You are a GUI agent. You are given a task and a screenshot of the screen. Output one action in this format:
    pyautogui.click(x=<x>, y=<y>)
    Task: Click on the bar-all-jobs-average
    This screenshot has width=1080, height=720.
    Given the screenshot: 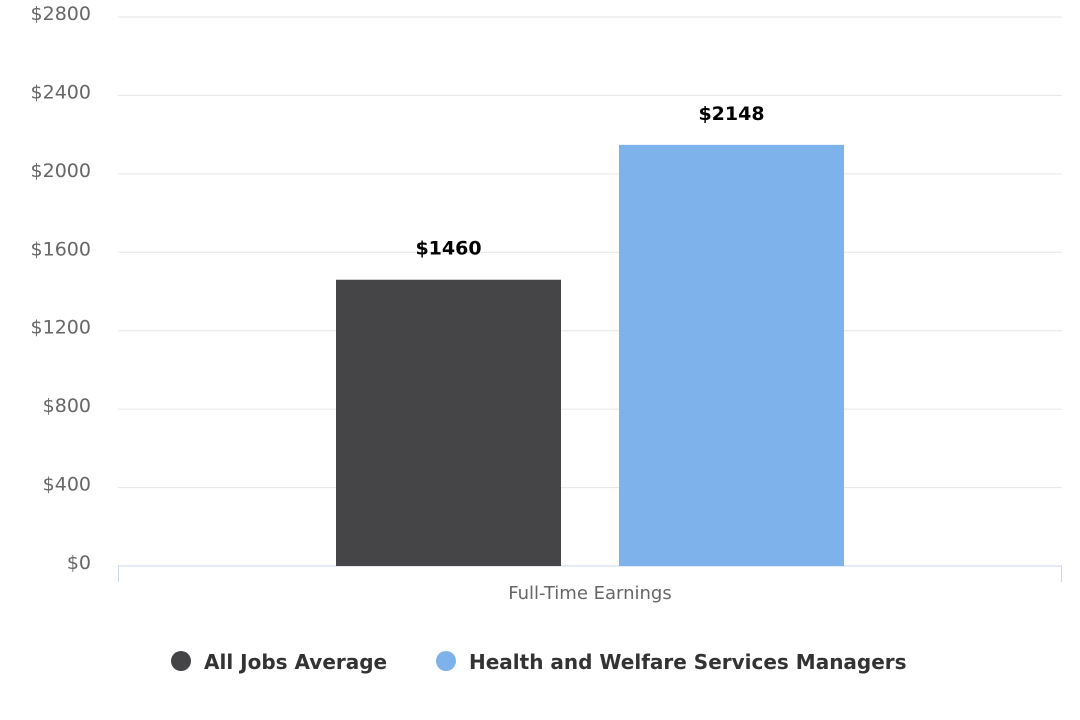 What is the action you would take?
    pyautogui.click(x=448, y=422)
    